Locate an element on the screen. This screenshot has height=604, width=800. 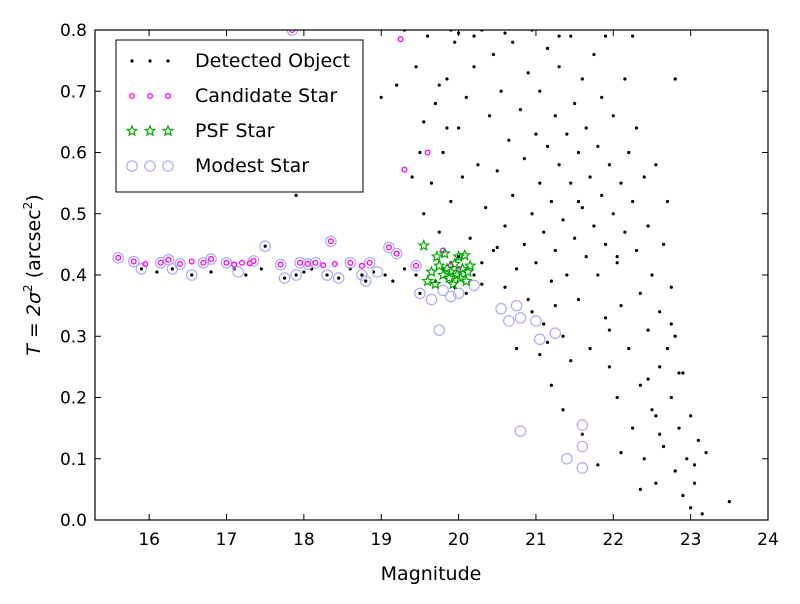
legend-label-candidate-star: Candidate Star is located at coordinates (266, 96).